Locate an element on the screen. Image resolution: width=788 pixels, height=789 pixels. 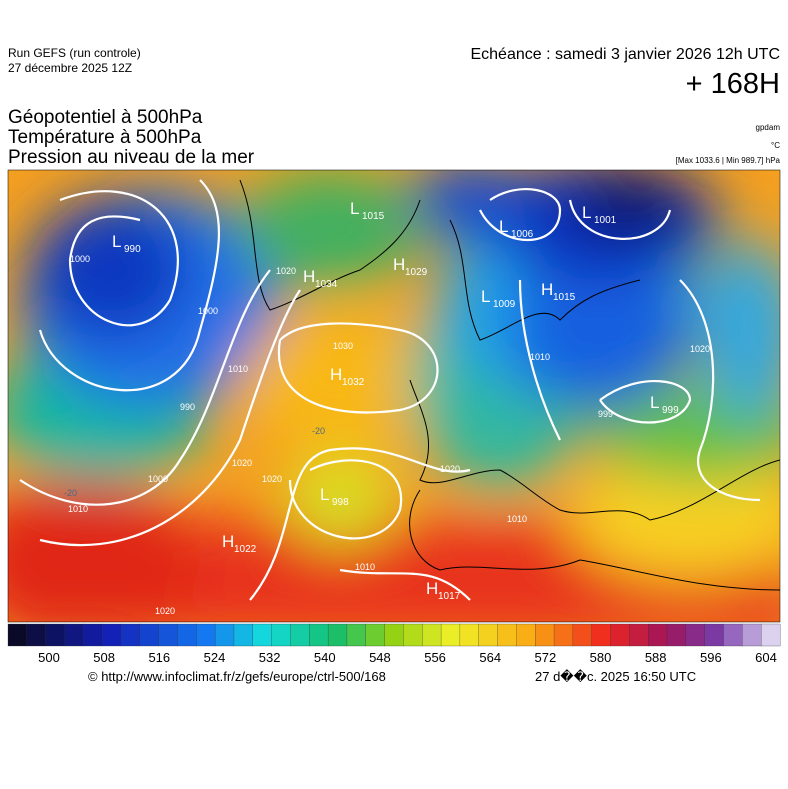
pressure-centre: H 1029 is located at coordinates (410, 266).